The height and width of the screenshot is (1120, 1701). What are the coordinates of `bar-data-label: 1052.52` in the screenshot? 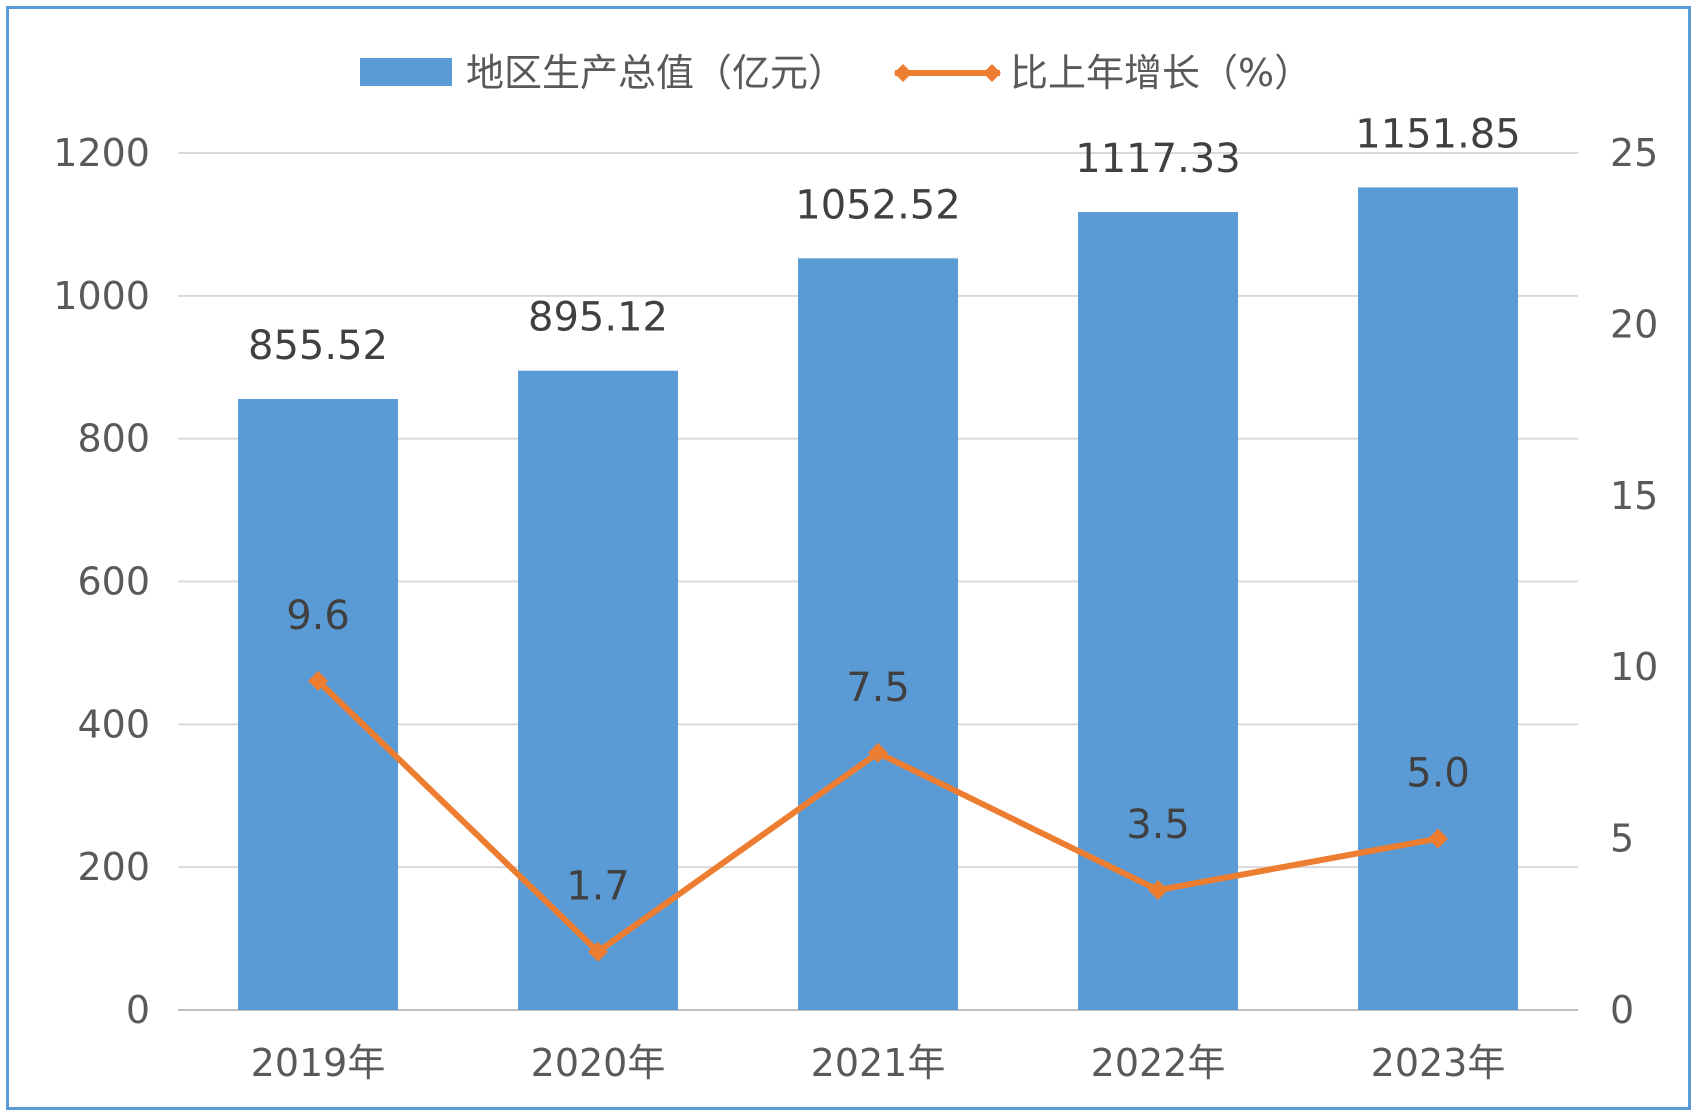 It's located at (877, 205).